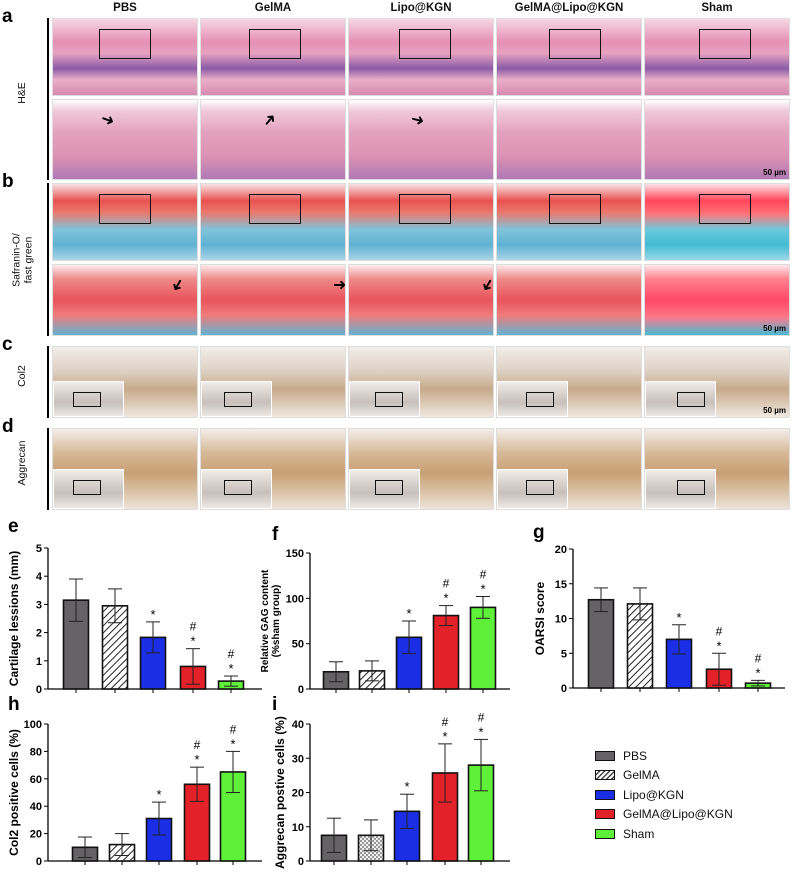  I want to click on panel-letter-c: c, so click(7, 344).